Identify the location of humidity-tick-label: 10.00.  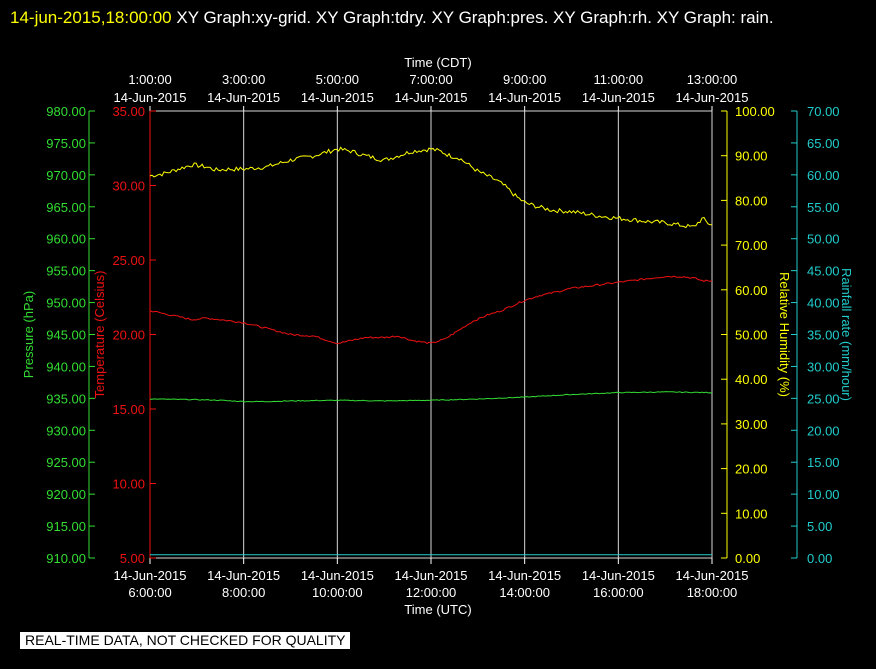
(751, 513).